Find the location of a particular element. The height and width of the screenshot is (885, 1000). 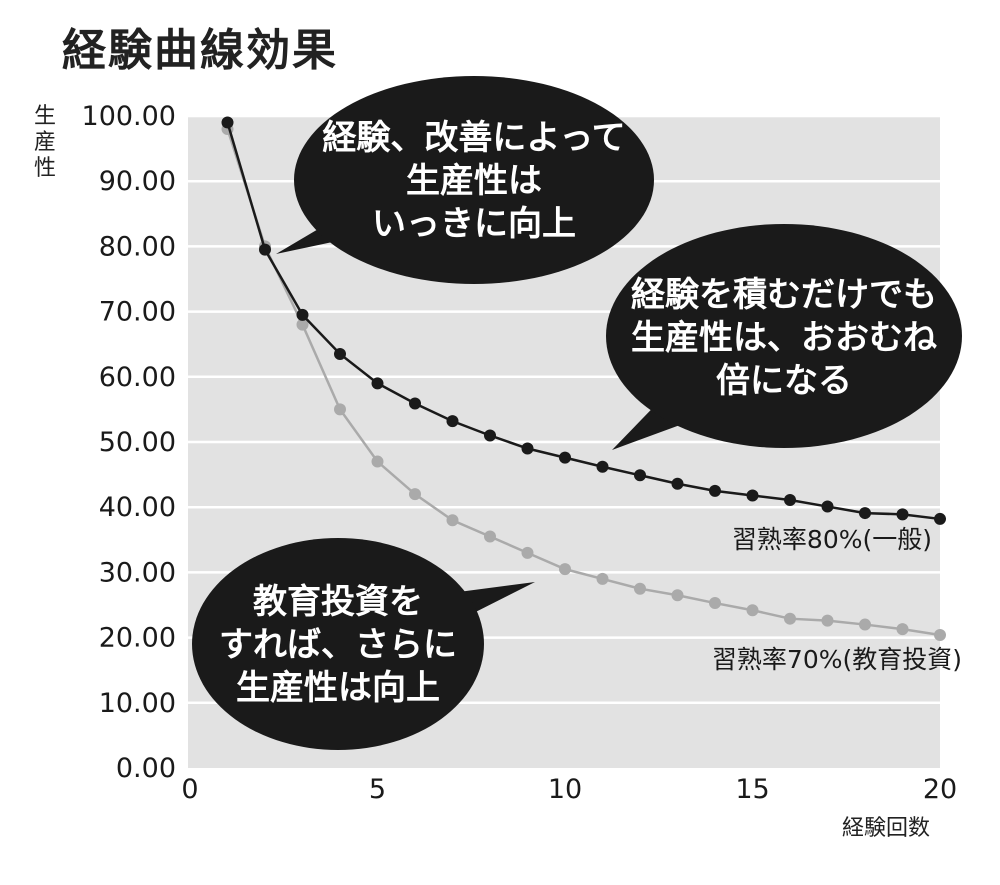

bubble-1-line-1: 経験、改善によって is located at coordinates (473, 138).